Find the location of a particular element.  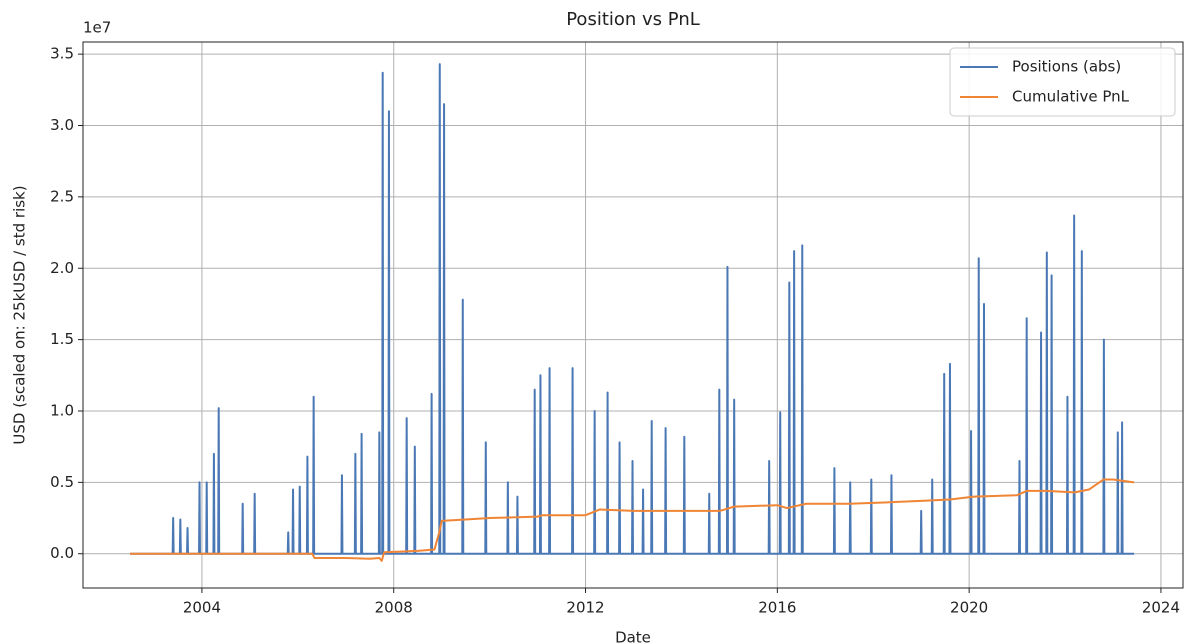

y-axis-label: USD (scaled on: 25kUSD / std risk) is located at coordinates (20, 314).